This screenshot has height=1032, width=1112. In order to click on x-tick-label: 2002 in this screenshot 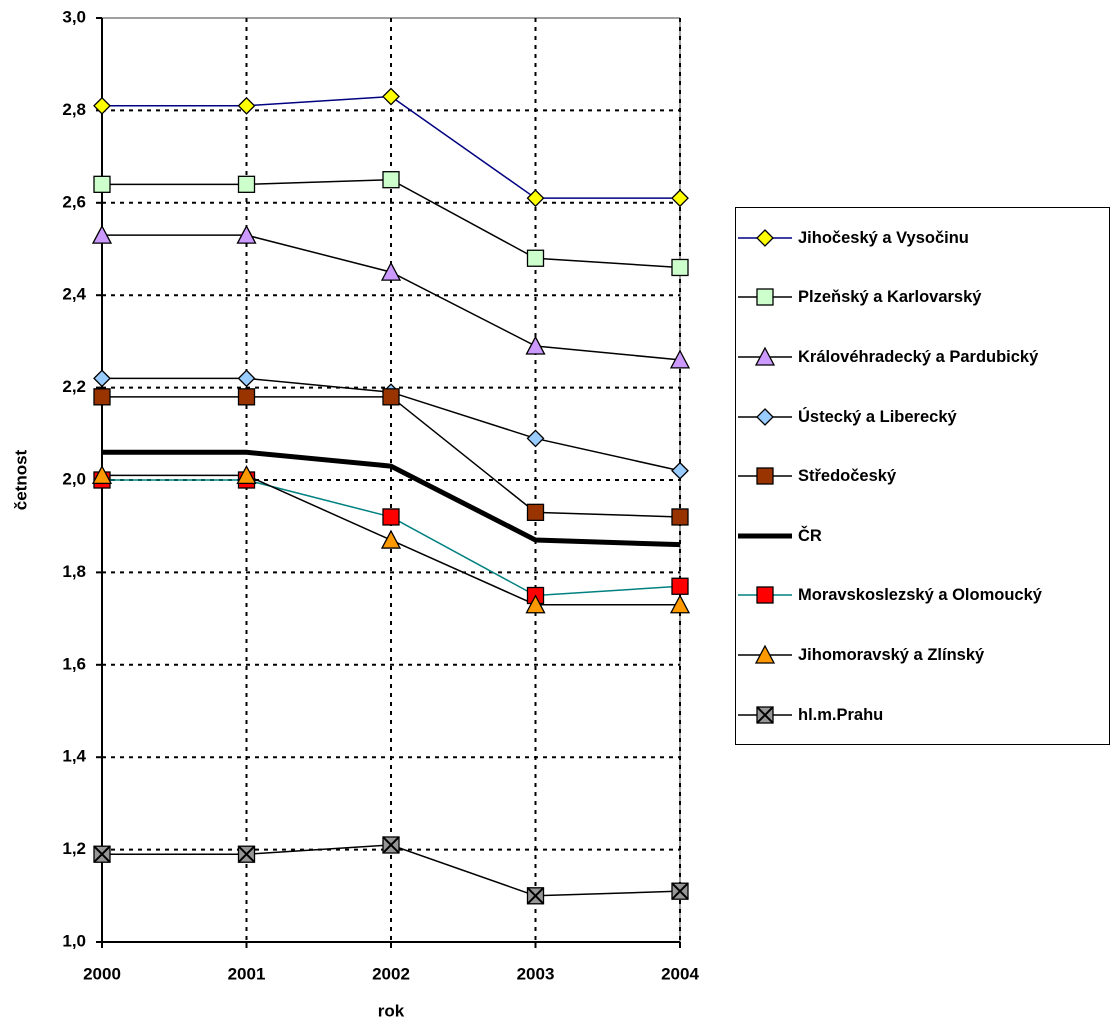, I will do `click(391, 973)`.